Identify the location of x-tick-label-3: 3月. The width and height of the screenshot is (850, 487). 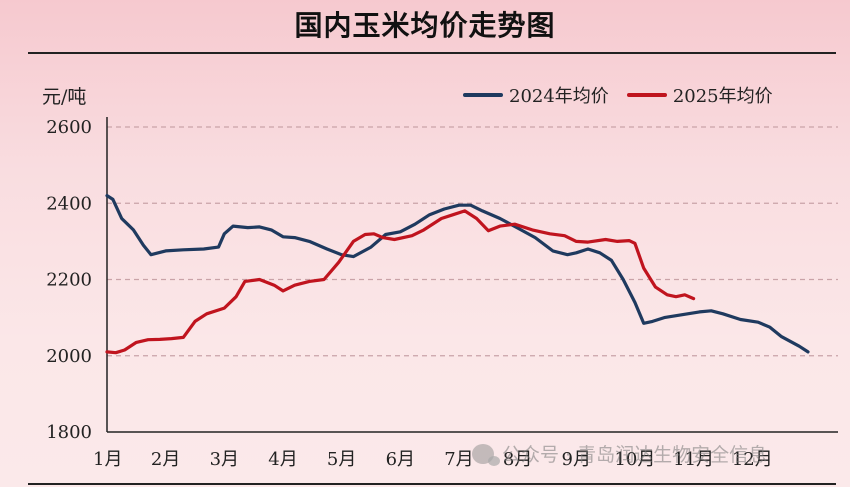
(224, 459).